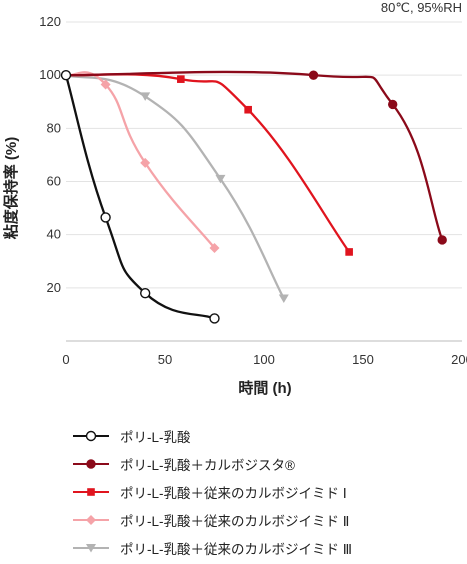 This screenshot has height=564, width=467. I want to click on y-tick-label: 80, so click(54, 127).